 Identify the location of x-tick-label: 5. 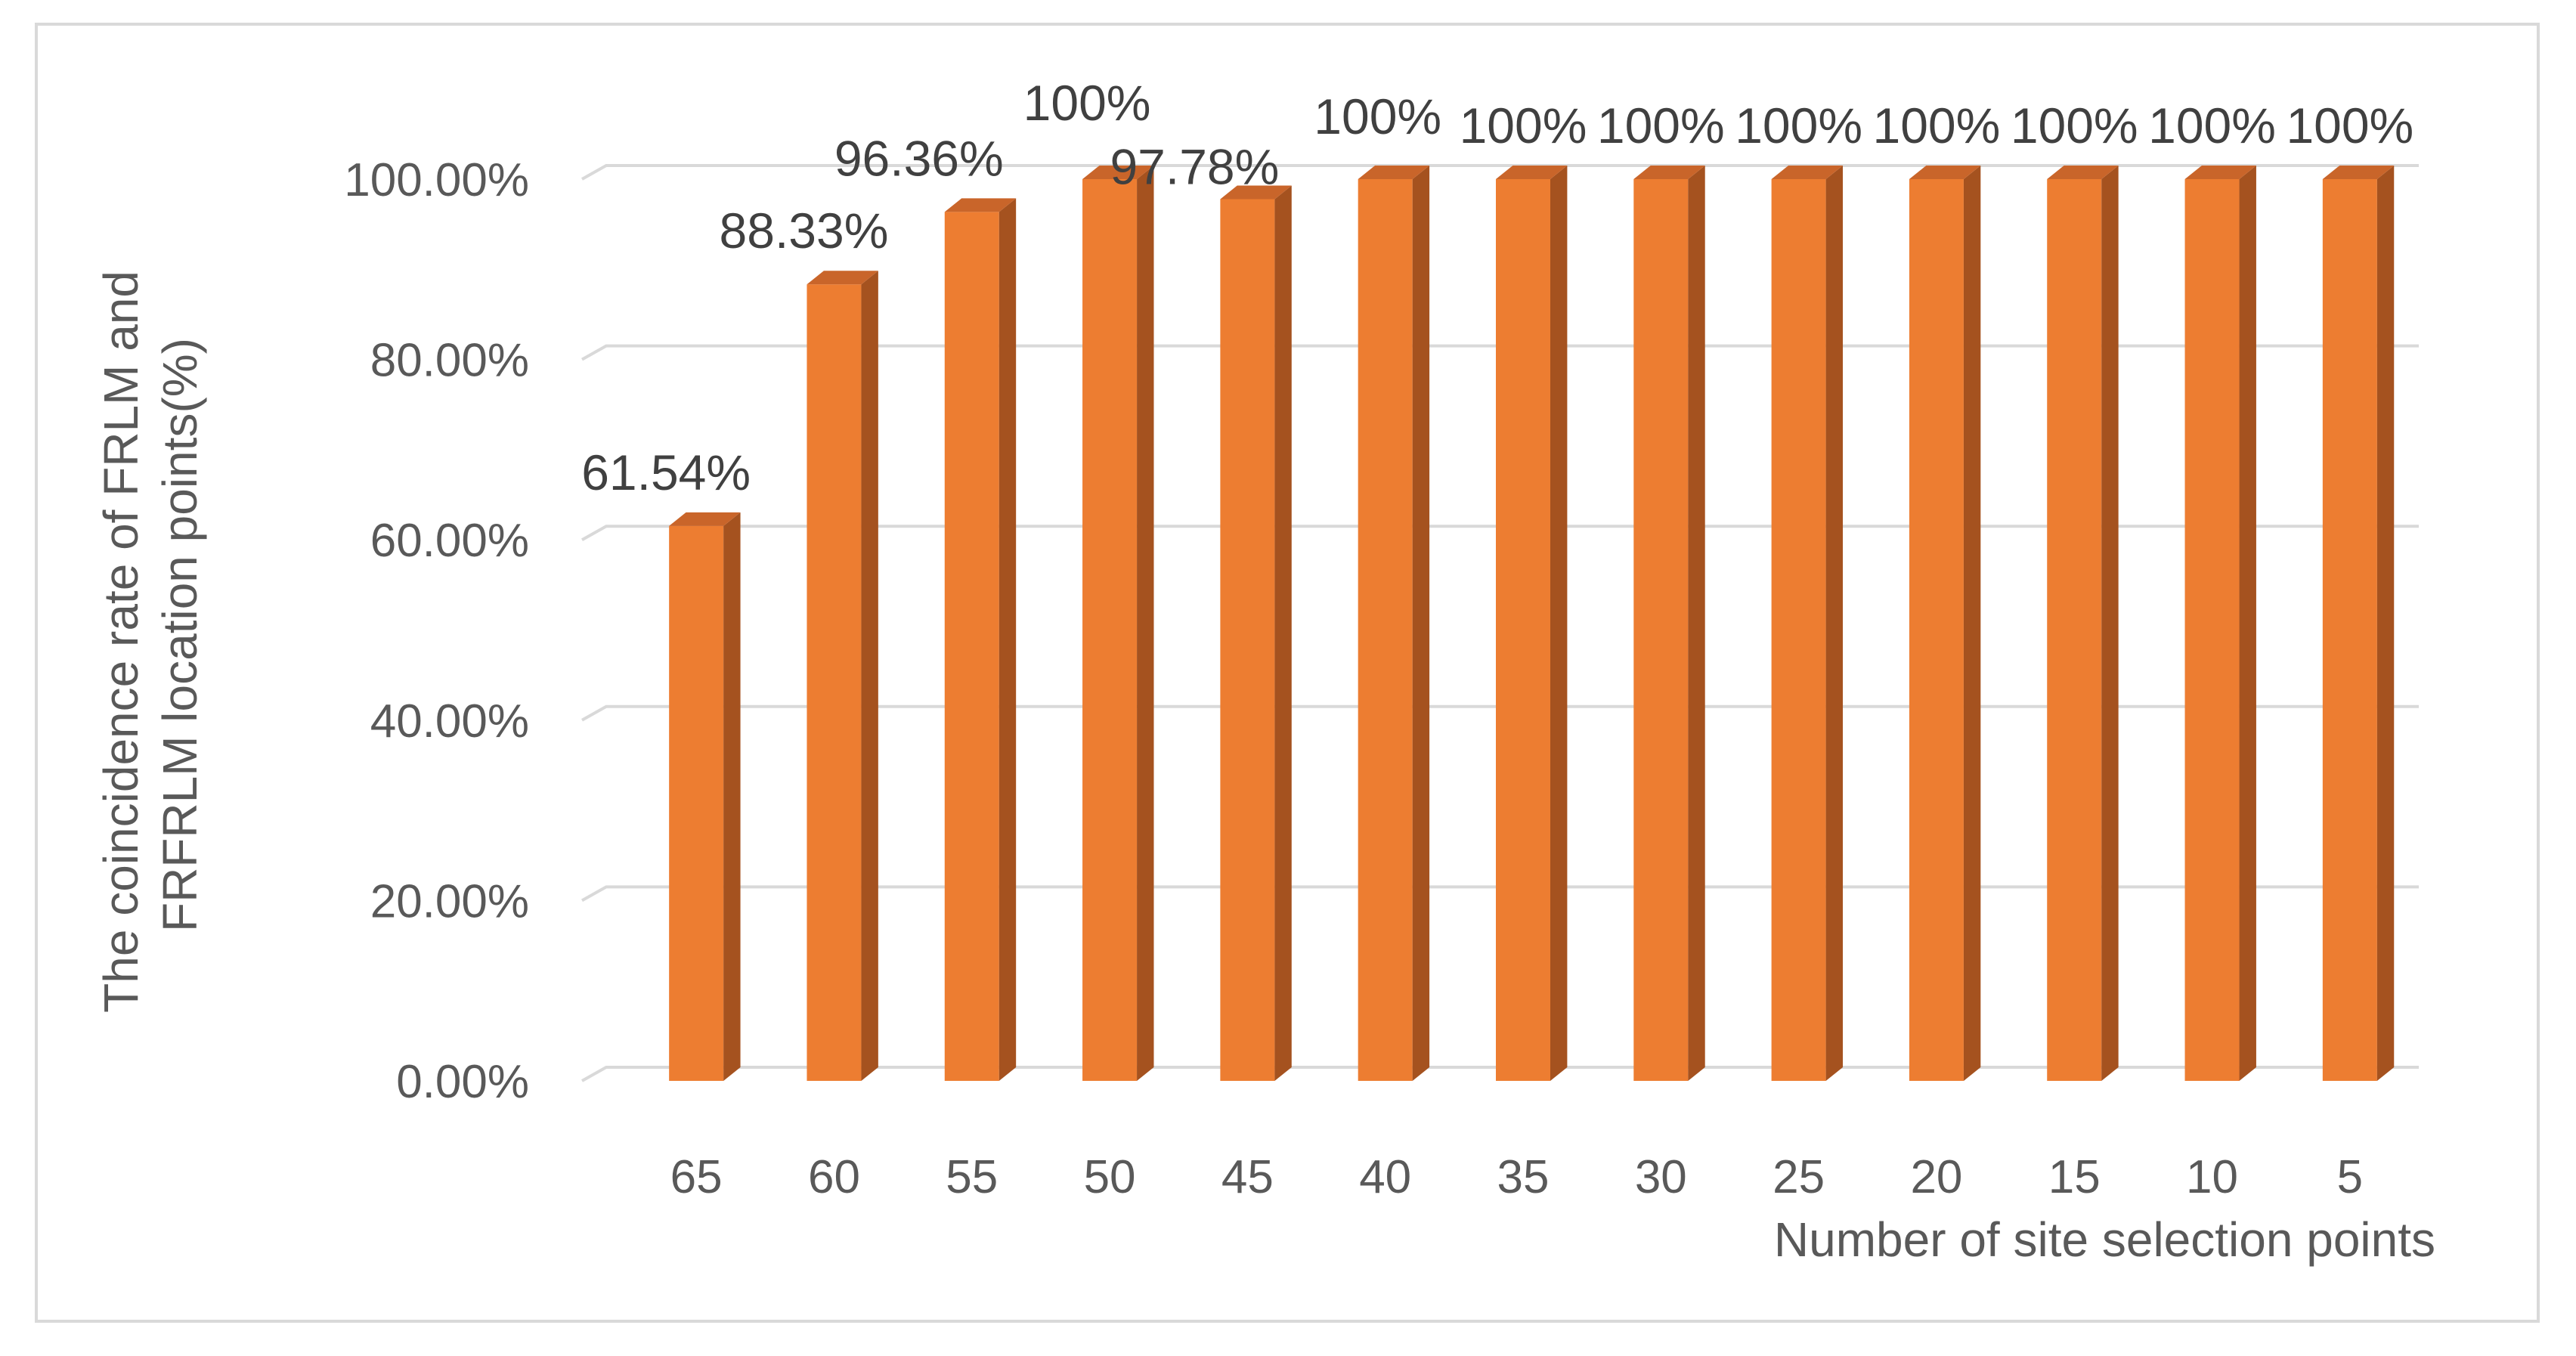
(2350, 1177).